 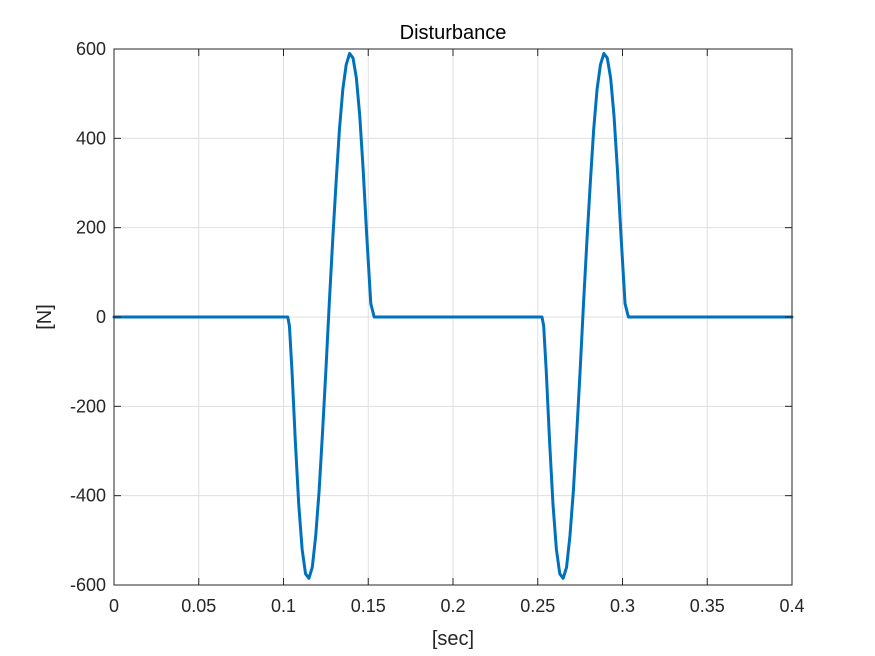 I want to click on x-tick-label: 0.3, so click(x=622, y=606).